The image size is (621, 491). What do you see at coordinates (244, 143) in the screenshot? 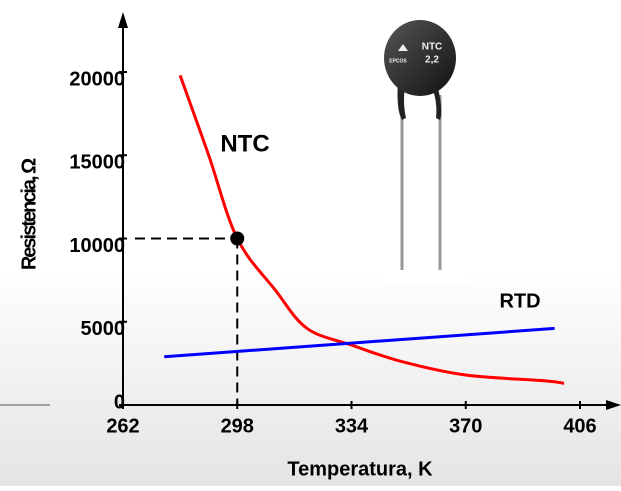
I see `series-label: NTC` at bounding box center [244, 143].